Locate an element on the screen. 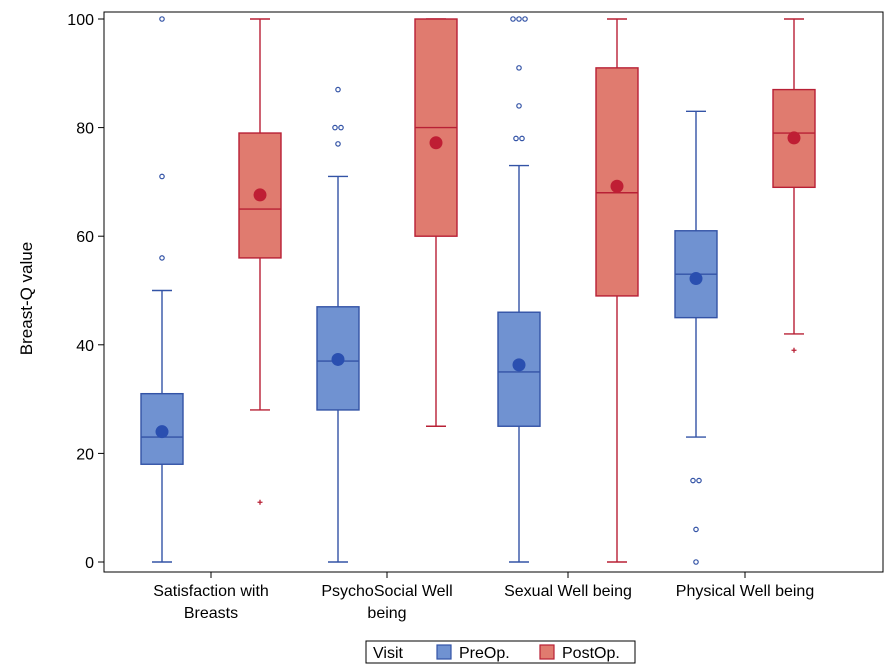 The height and width of the screenshot is (669, 884). y-tick-label: 20 is located at coordinates (85, 454).